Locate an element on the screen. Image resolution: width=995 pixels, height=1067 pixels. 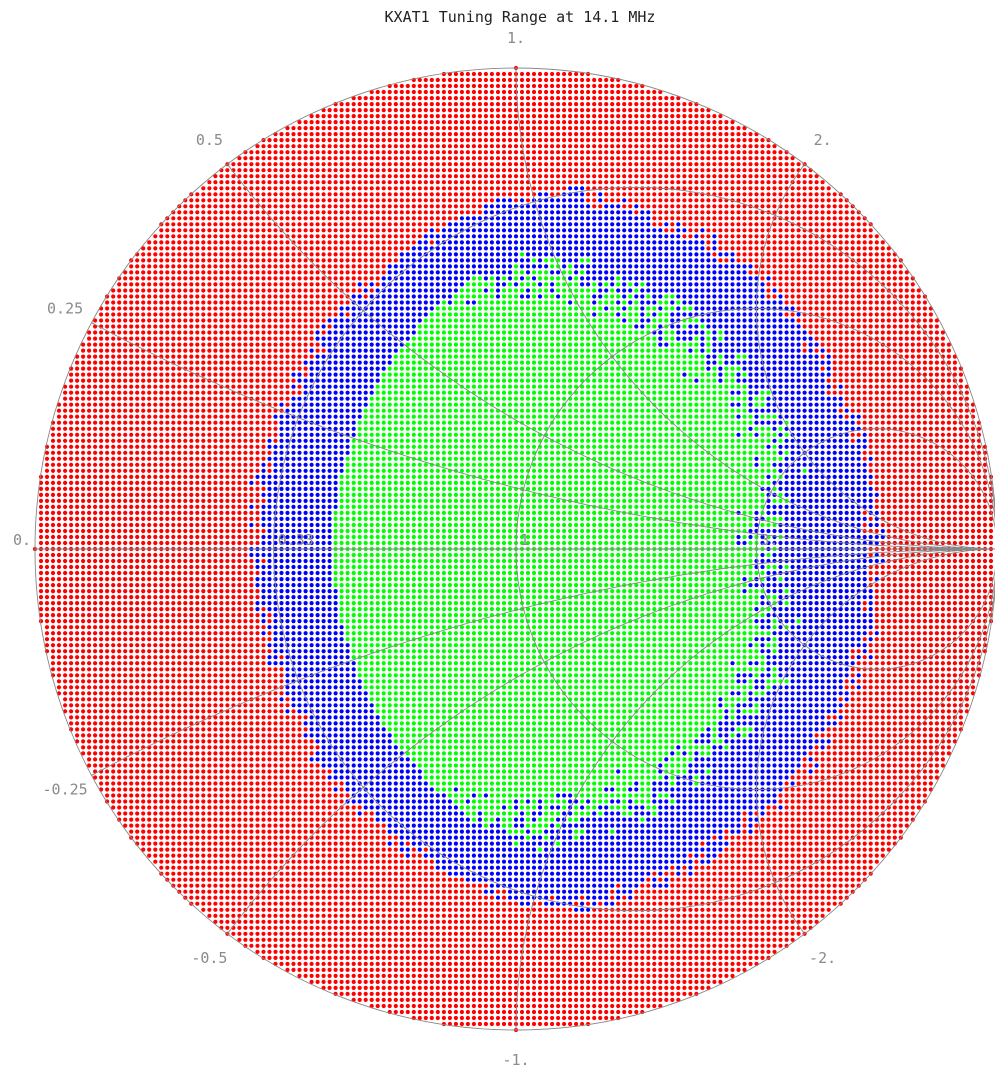
data-point-2019 is located at coordinates (185, 440).